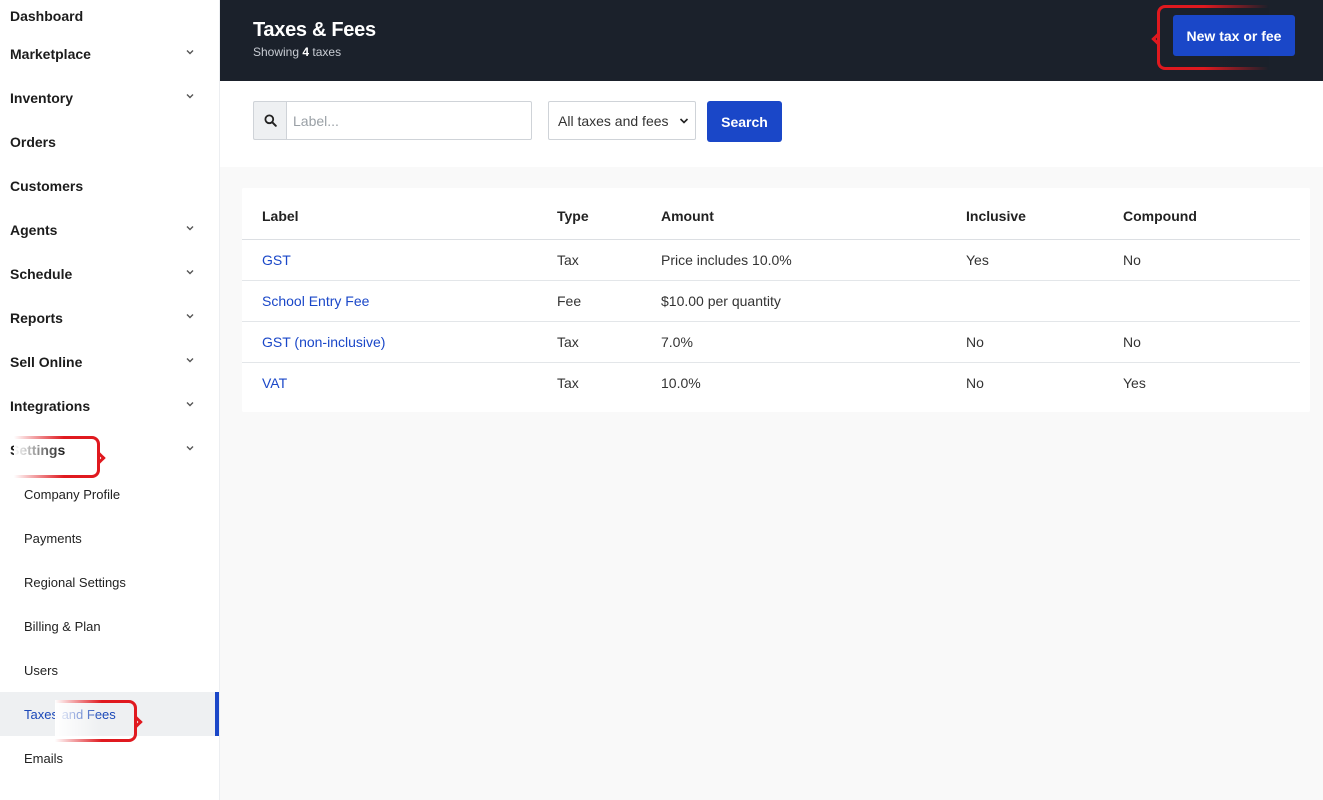  Describe the element at coordinates (771, 382) in the screenshot. I see `table-row: VAT Tax 10.0% No Yes` at that location.